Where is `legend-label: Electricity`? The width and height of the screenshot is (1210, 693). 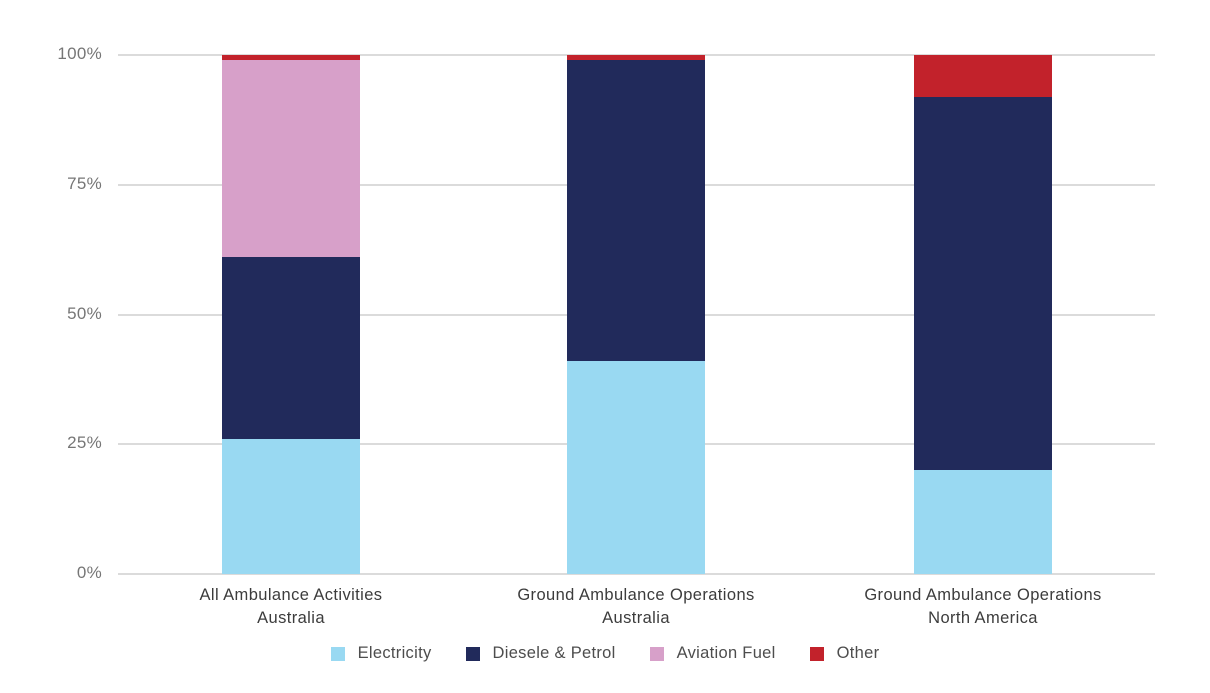 legend-label: Electricity is located at coordinates (394, 653).